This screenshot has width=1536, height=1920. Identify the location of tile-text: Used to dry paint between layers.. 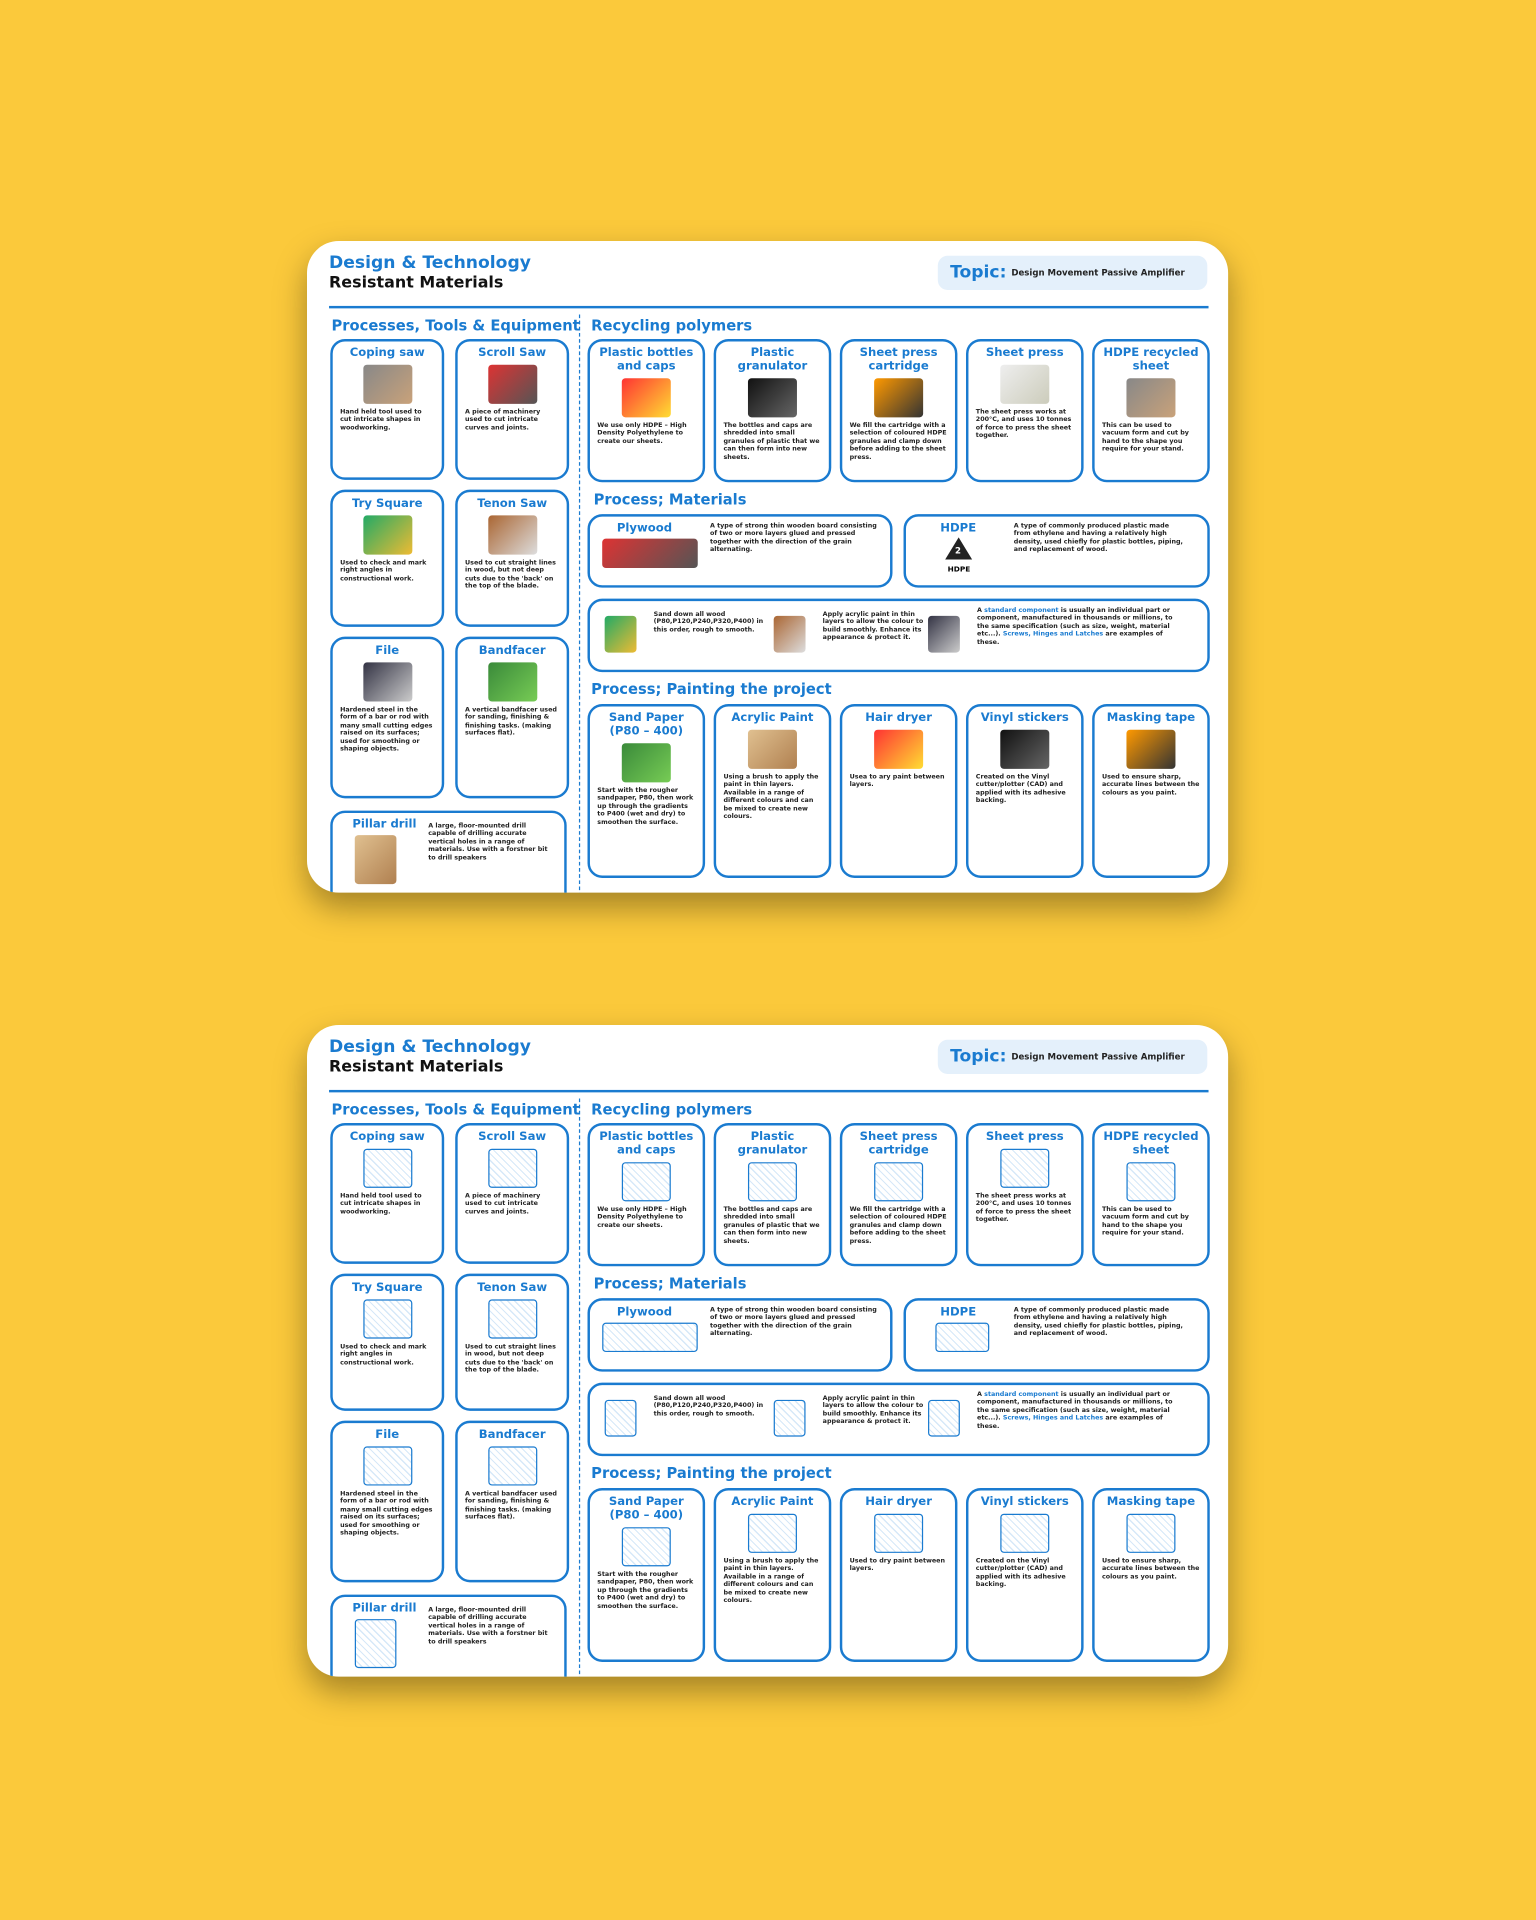
(897, 1565).